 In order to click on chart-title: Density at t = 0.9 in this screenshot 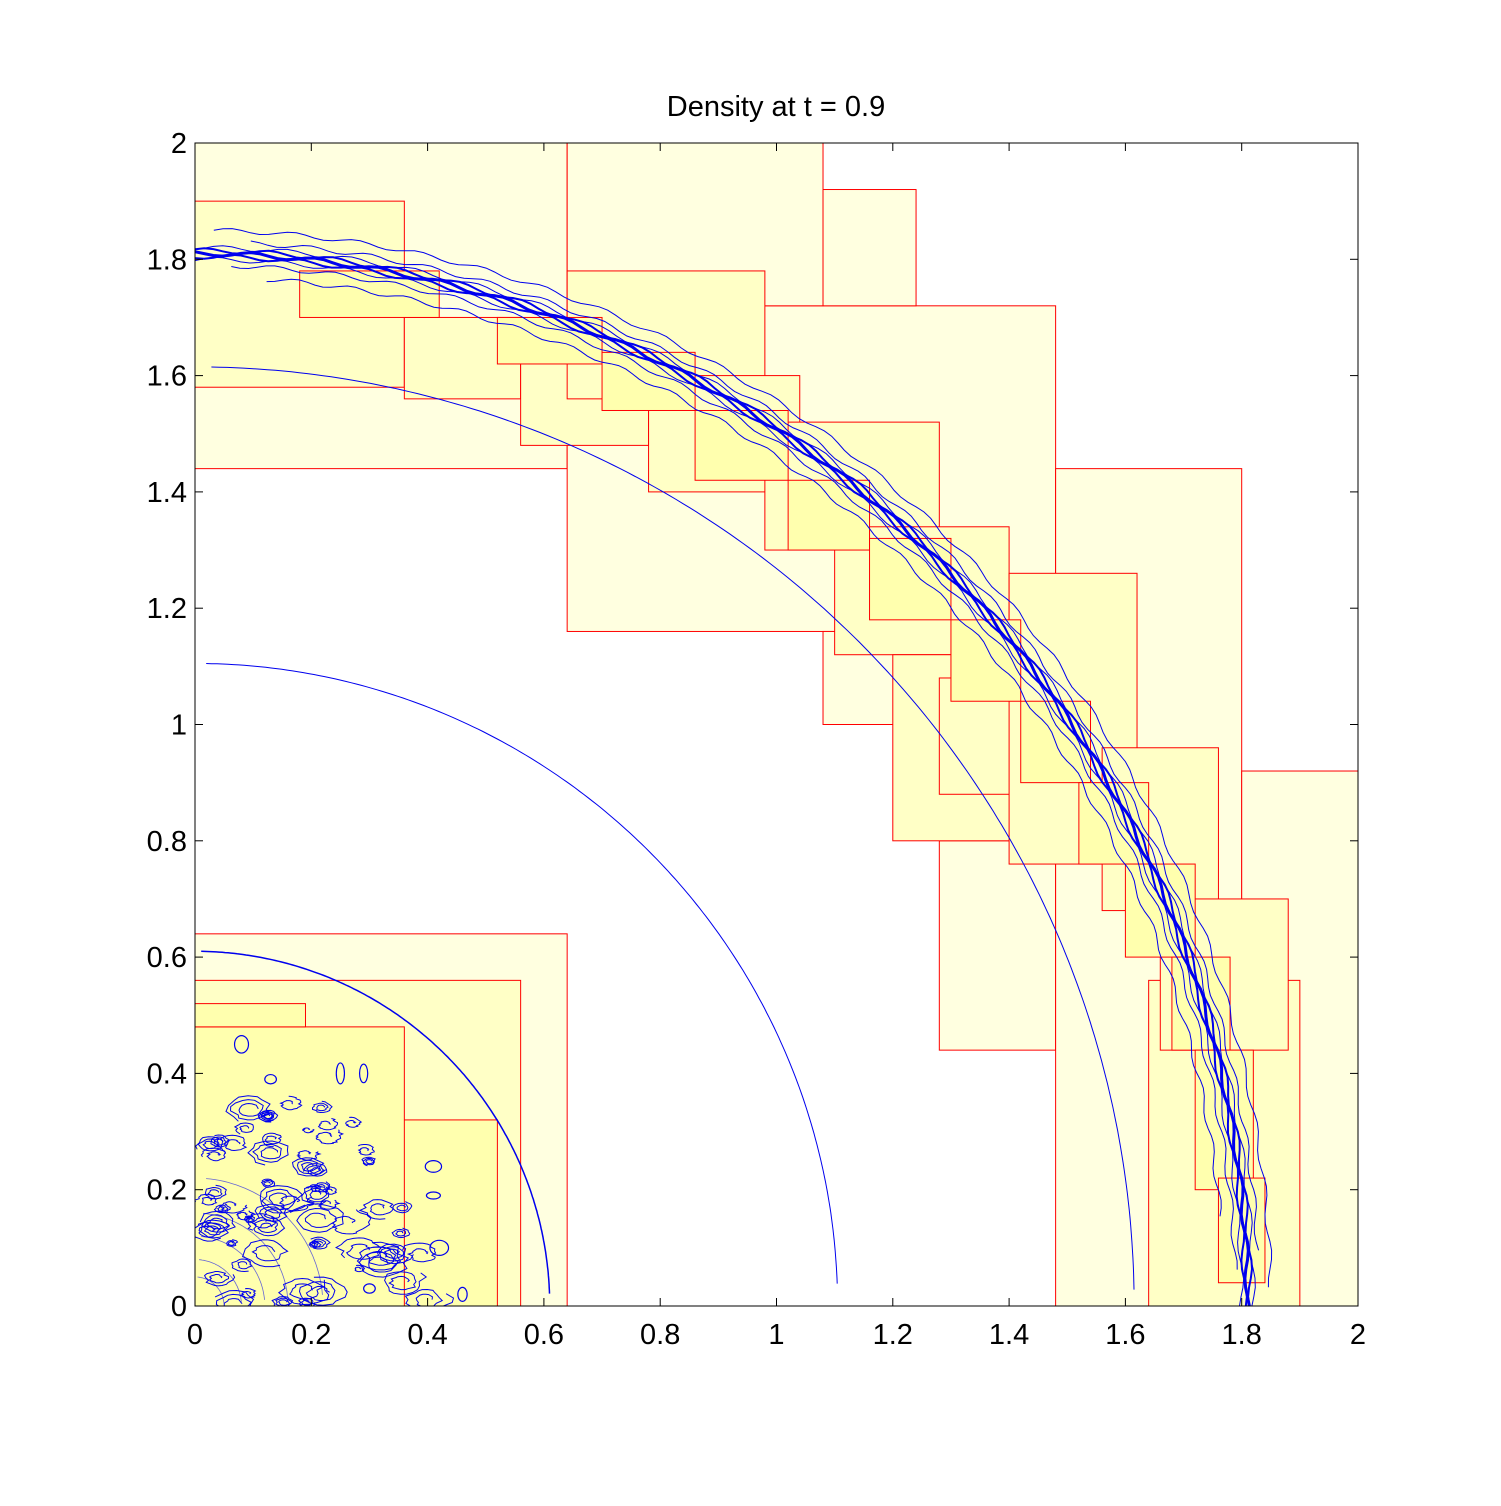, I will do `click(776, 107)`.